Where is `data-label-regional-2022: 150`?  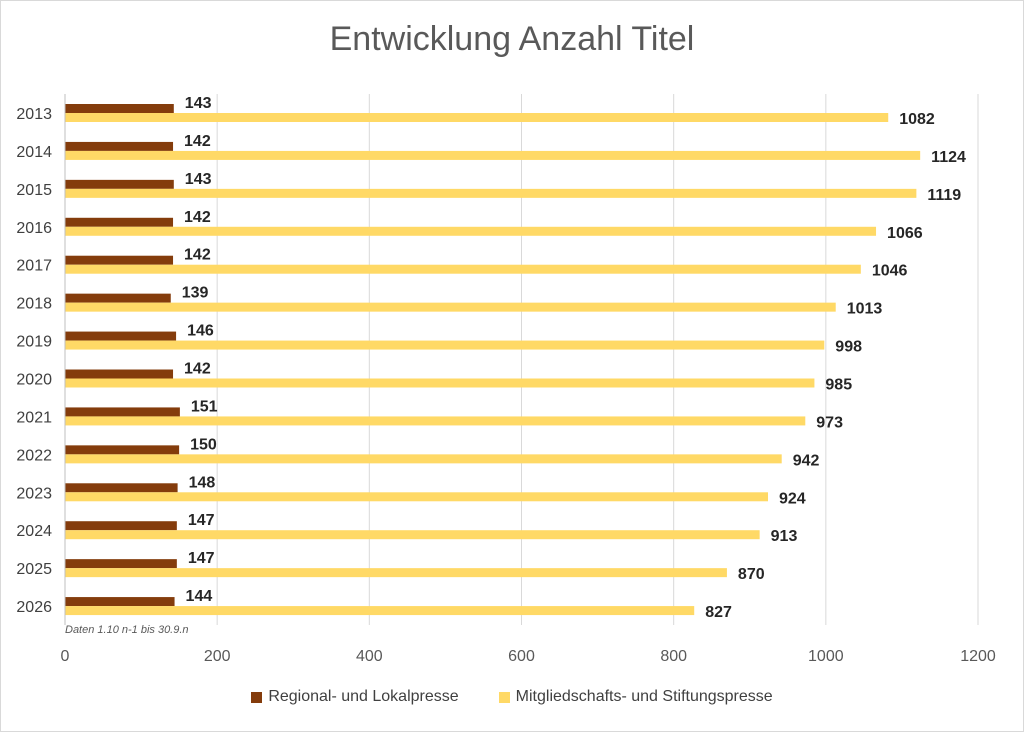
data-label-regional-2022: 150 is located at coordinates (203, 444).